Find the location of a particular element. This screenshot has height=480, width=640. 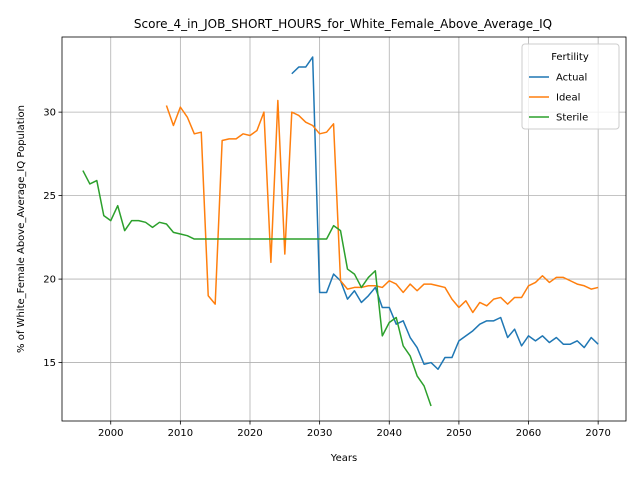

x-tick-label: 2000 is located at coordinates (110, 433).